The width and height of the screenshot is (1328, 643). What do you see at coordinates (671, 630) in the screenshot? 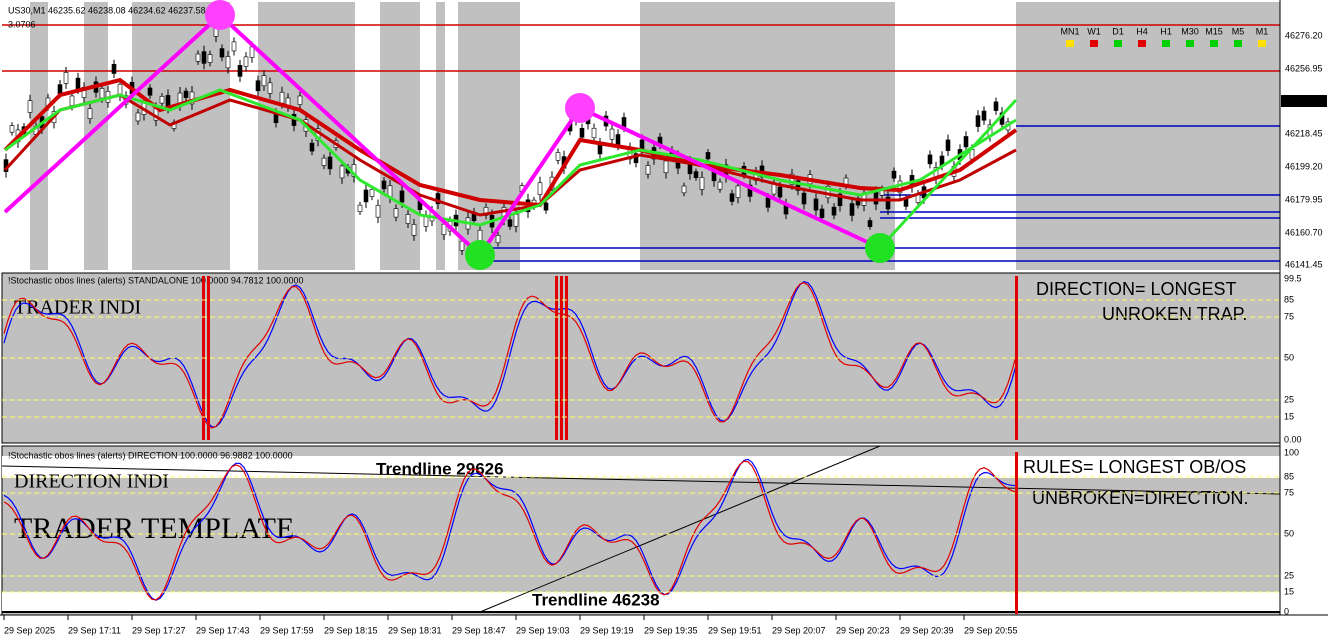
I see `time-label: 29 Sep 19:35` at bounding box center [671, 630].